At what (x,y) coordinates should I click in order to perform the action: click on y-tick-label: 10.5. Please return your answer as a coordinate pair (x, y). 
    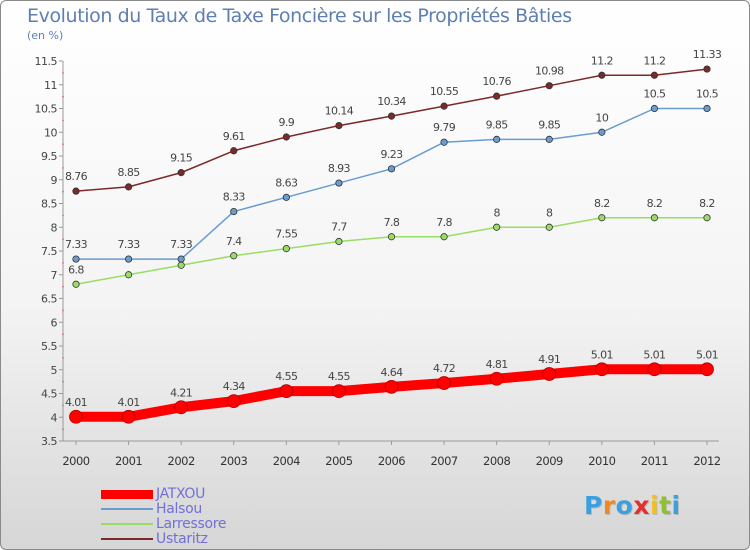
    Looking at the image, I should click on (46, 109).